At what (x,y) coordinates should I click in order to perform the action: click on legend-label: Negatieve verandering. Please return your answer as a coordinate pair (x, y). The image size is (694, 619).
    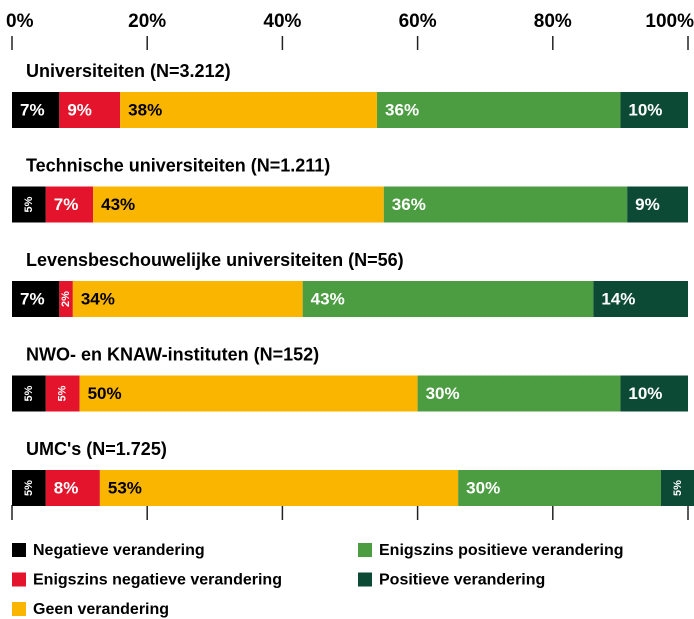
    Looking at the image, I should click on (119, 550).